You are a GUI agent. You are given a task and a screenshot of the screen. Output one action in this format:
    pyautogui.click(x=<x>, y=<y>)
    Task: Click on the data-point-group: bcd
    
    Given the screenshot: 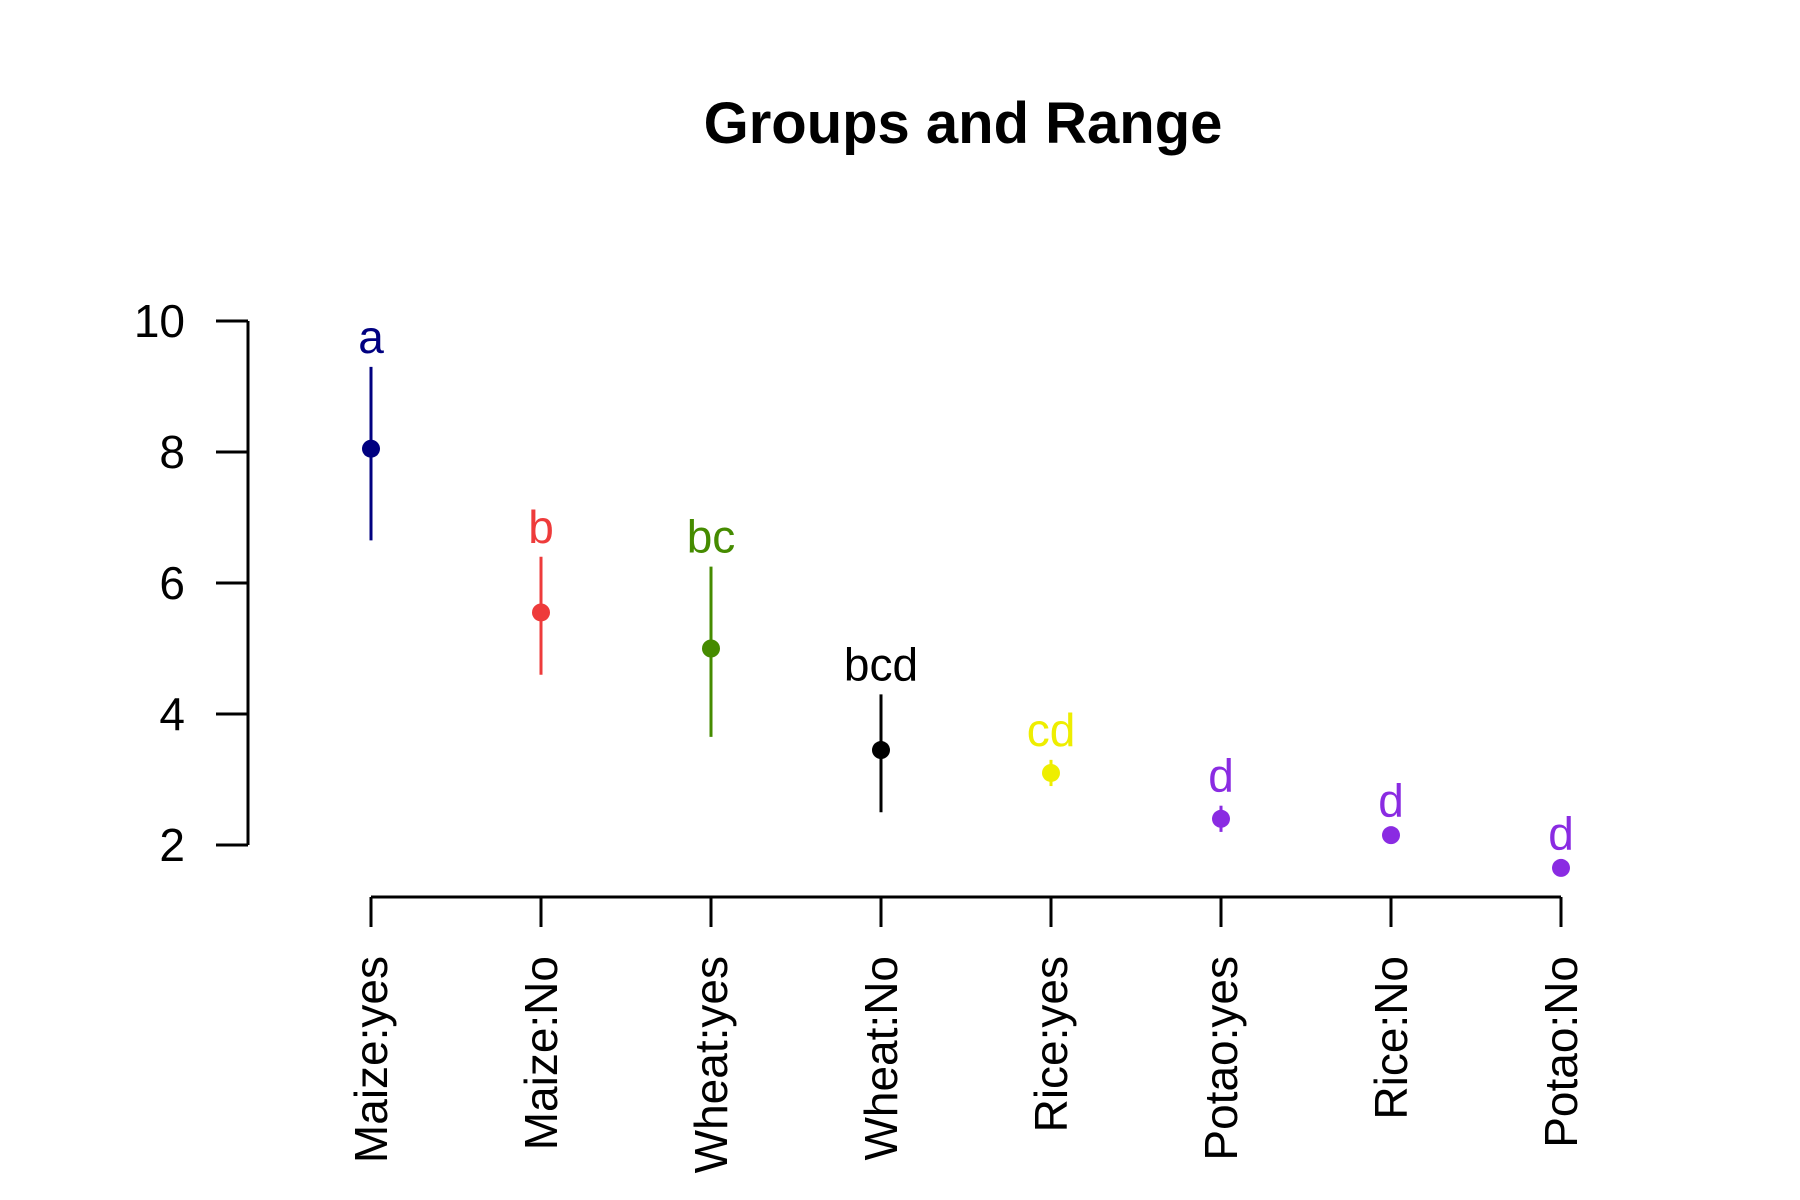 What is the action you would take?
    pyautogui.click(x=881, y=725)
    